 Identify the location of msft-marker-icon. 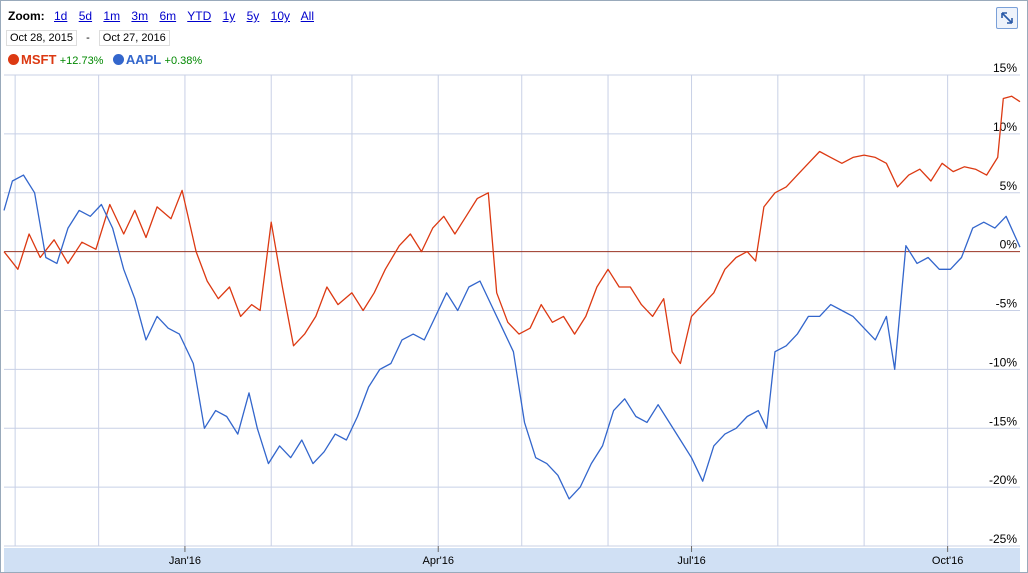
(13, 59).